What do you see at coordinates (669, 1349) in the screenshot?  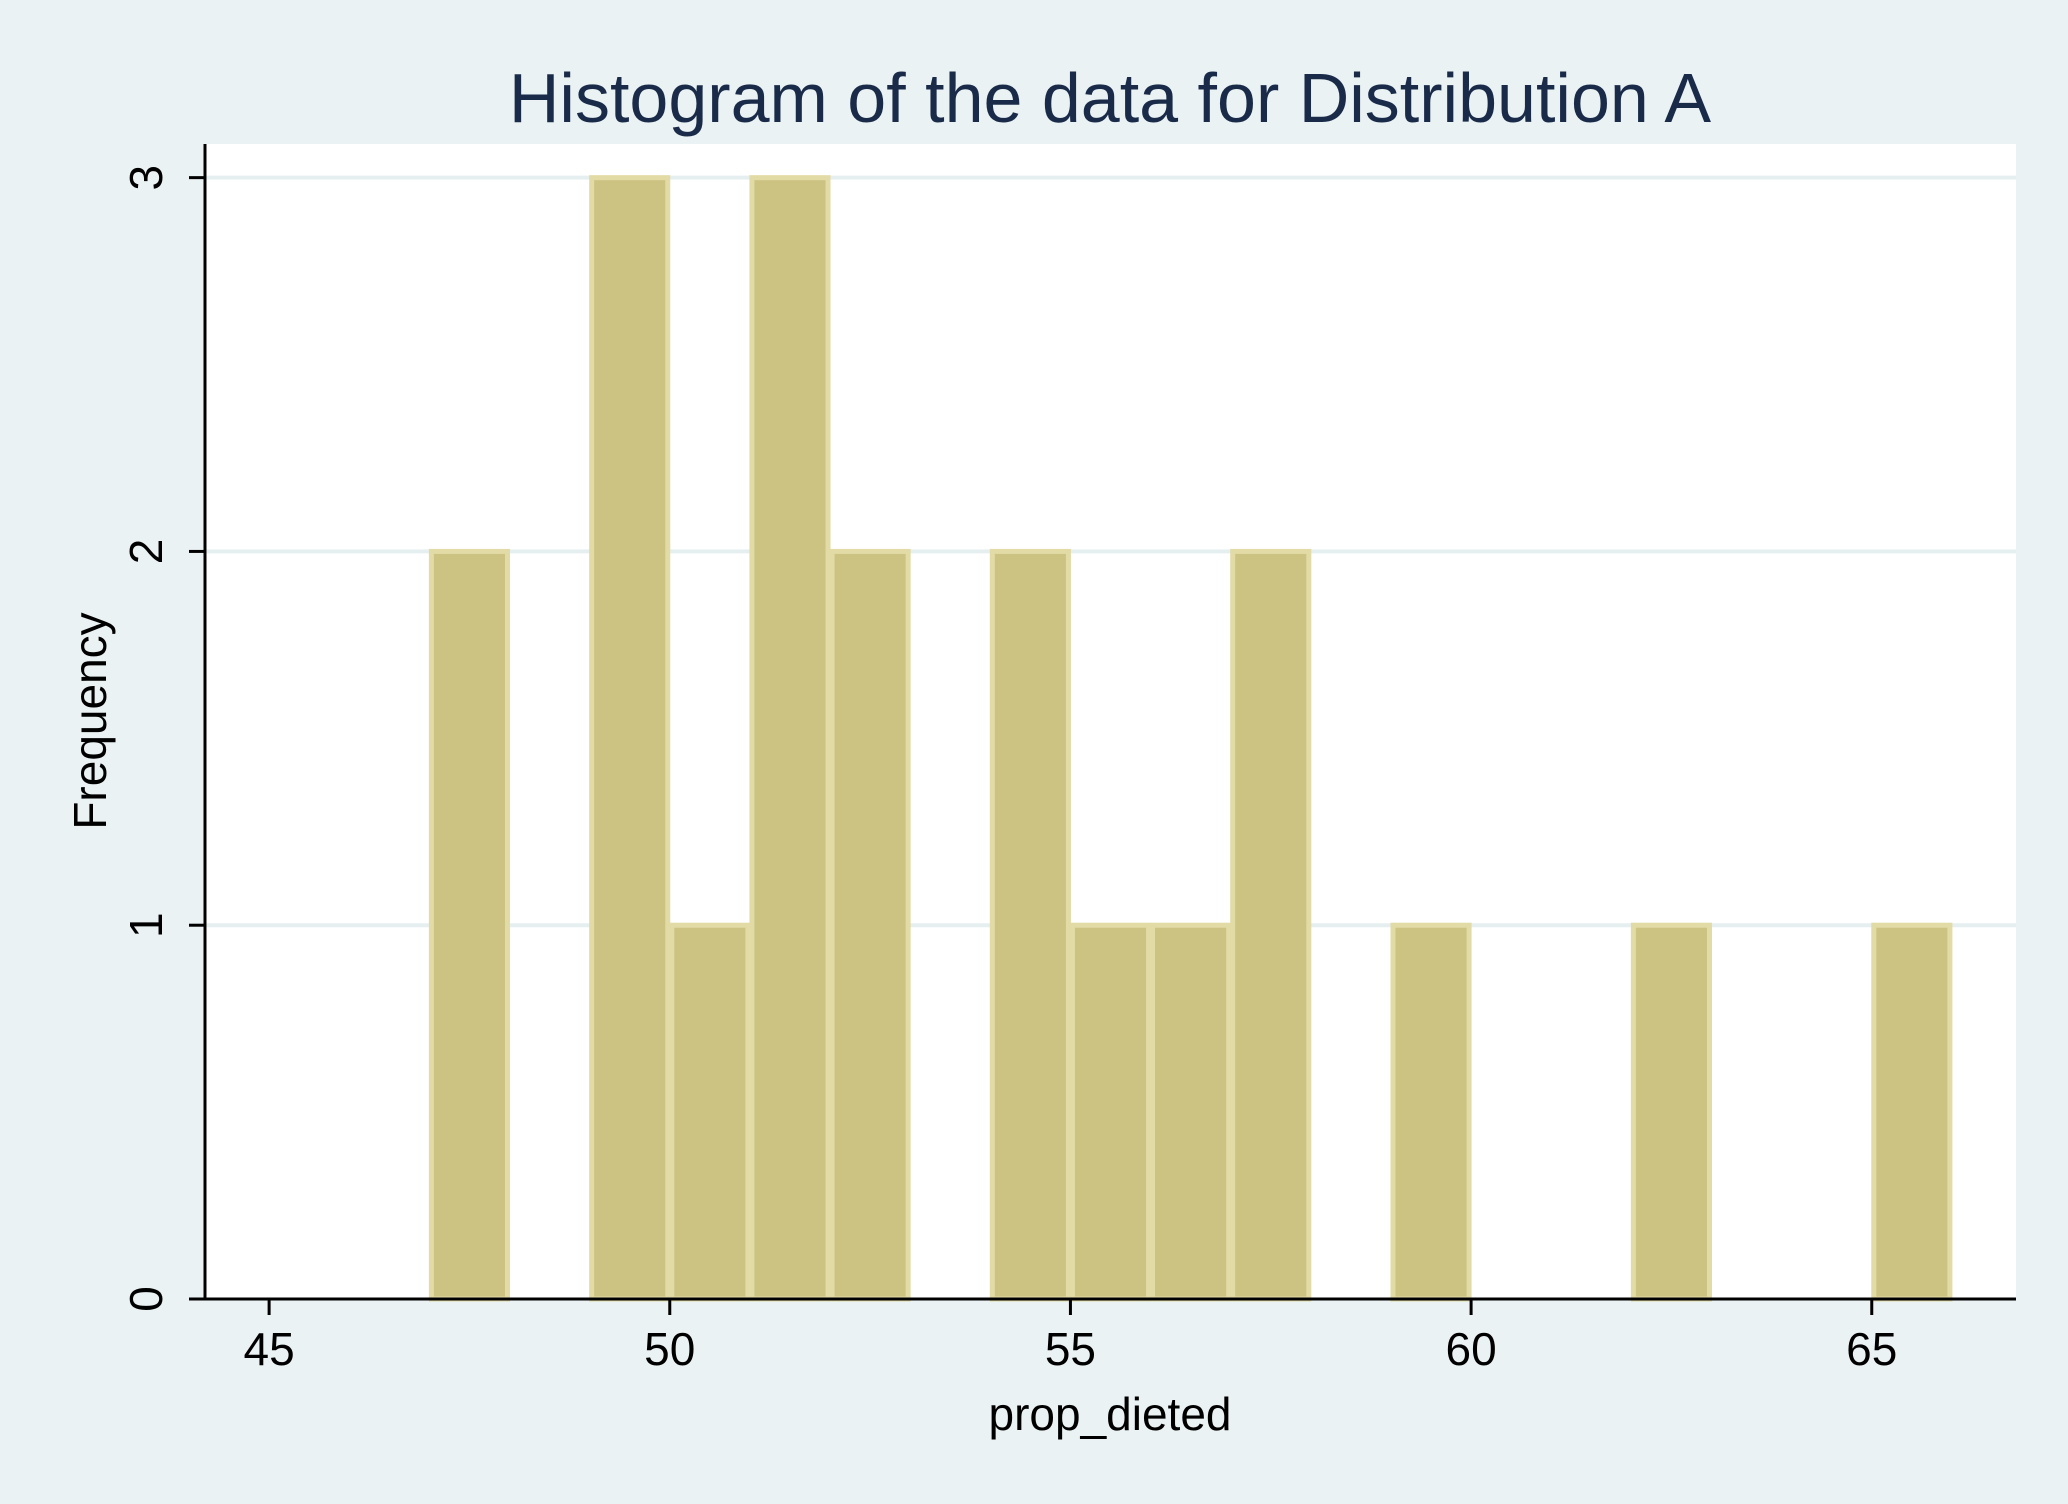 I see `x-tick-label: 50` at bounding box center [669, 1349].